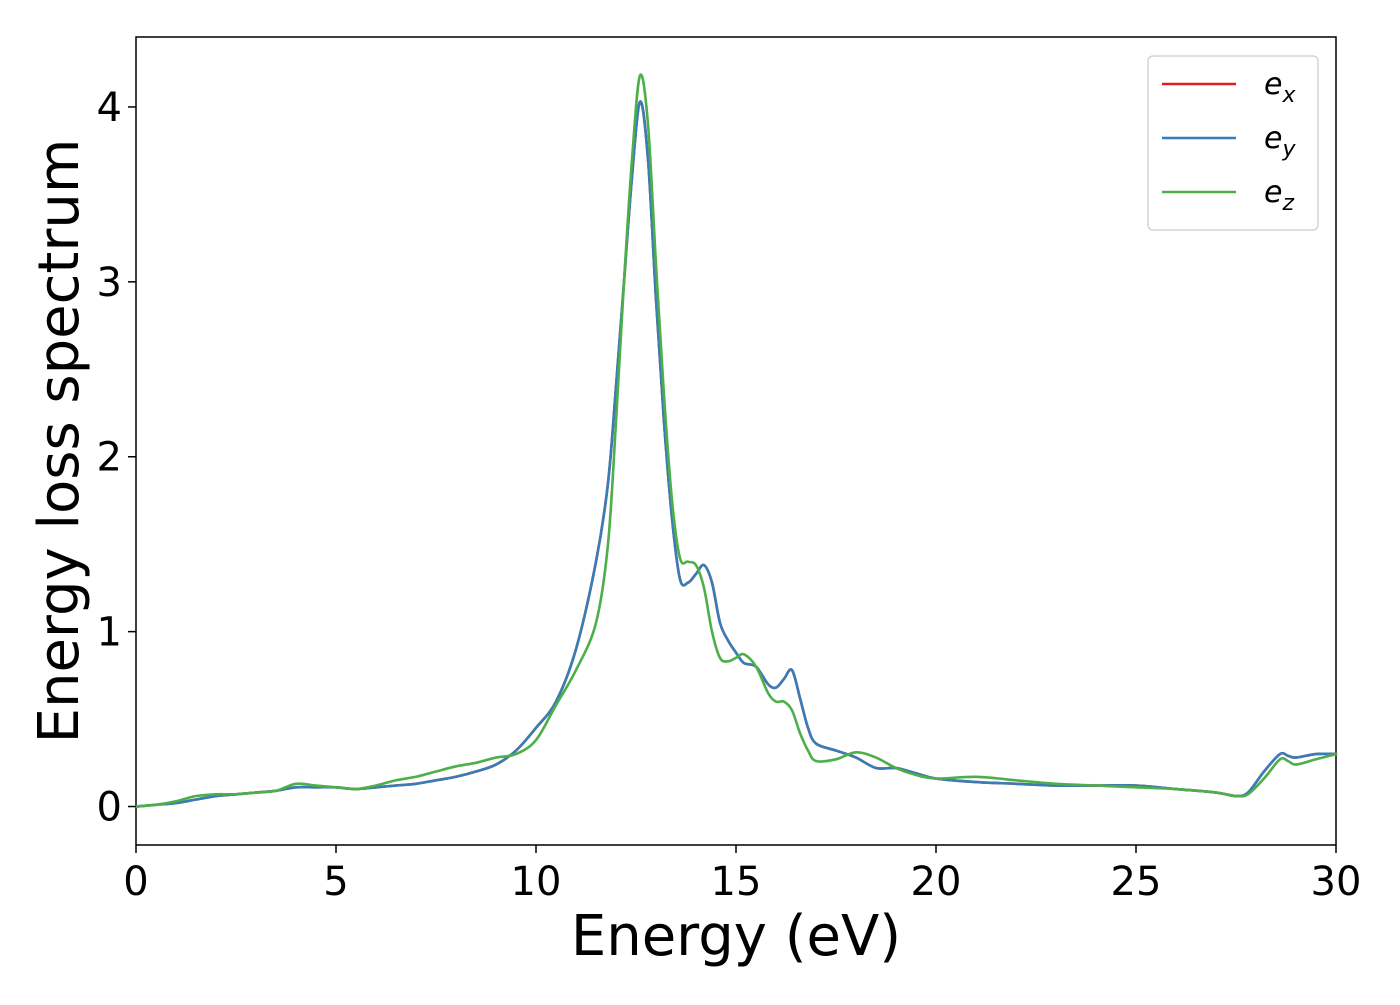 The image size is (1400, 1005). I want to click on x-tick-label: 10, so click(536, 882).